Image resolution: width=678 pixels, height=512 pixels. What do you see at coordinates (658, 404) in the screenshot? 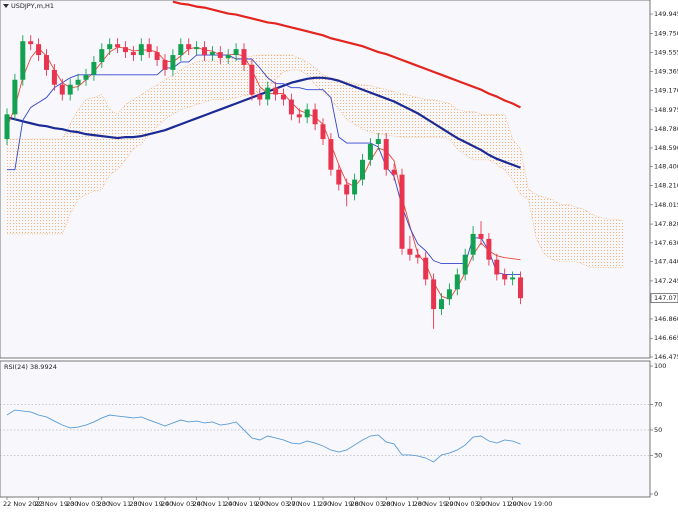
I see `y-tick-label: 70` at bounding box center [658, 404].